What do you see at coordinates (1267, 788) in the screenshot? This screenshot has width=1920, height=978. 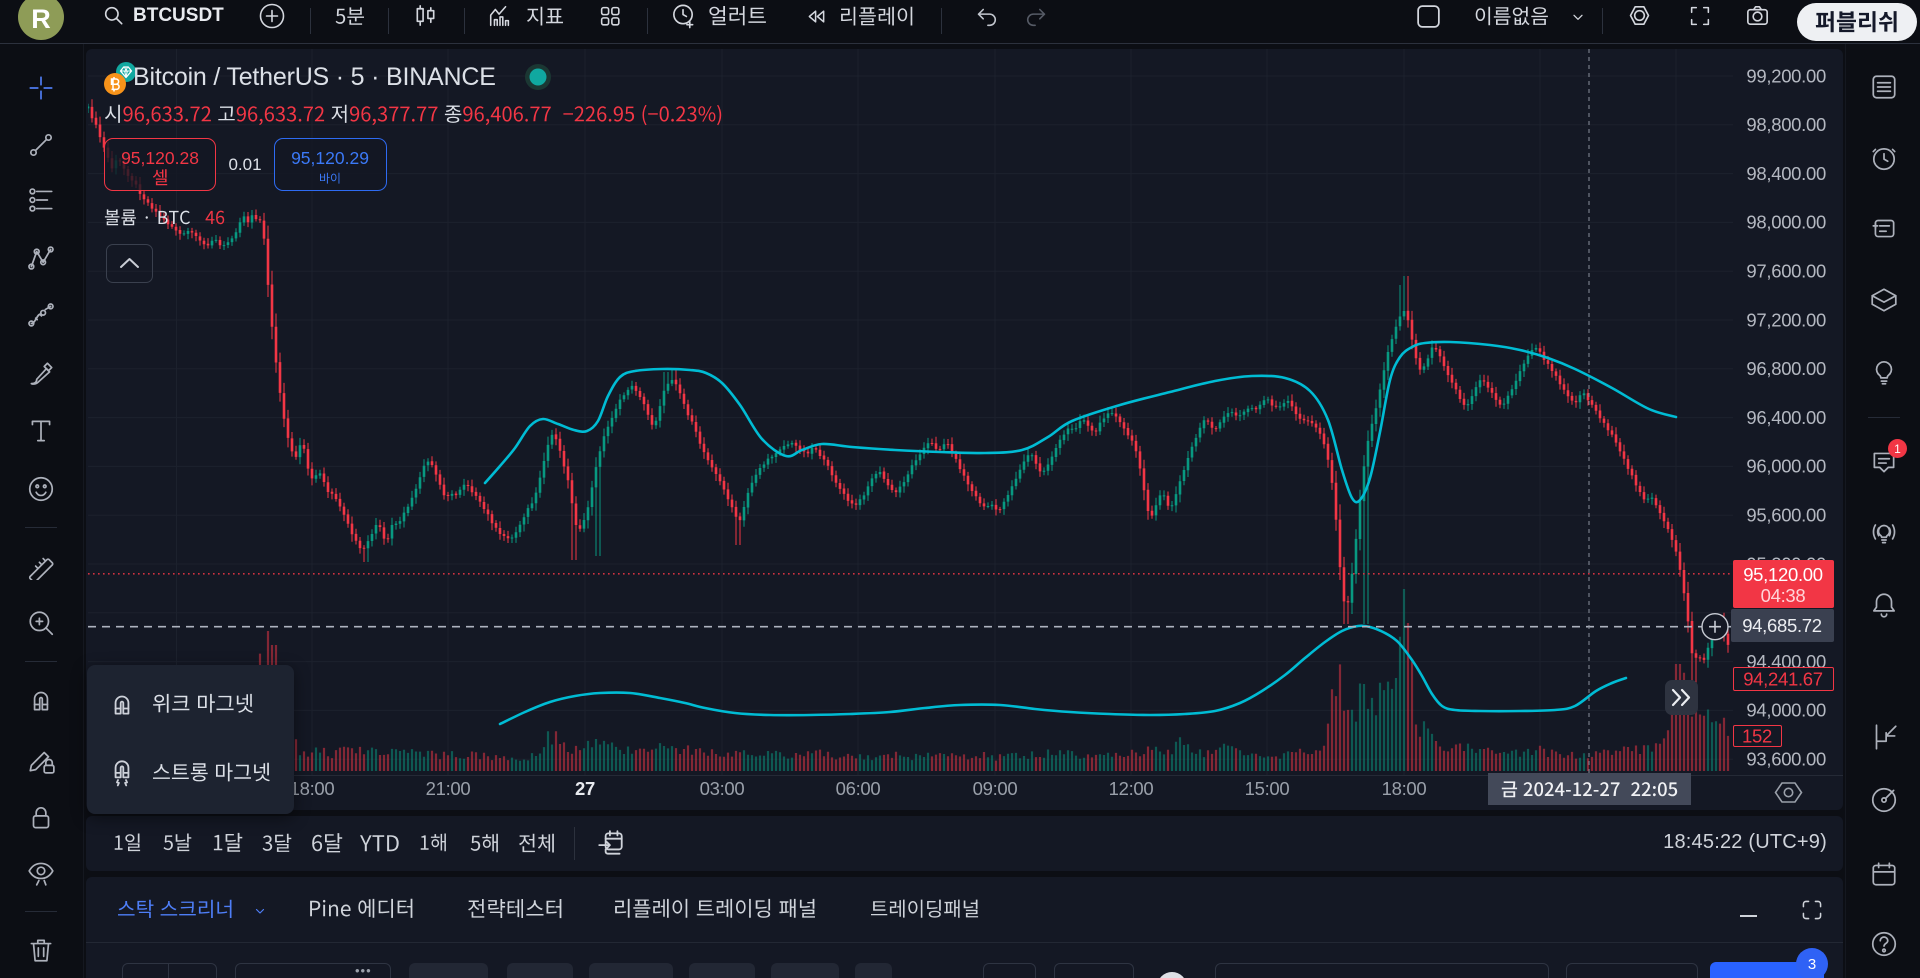 I see `svg-text: 15:00` at bounding box center [1267, 788].